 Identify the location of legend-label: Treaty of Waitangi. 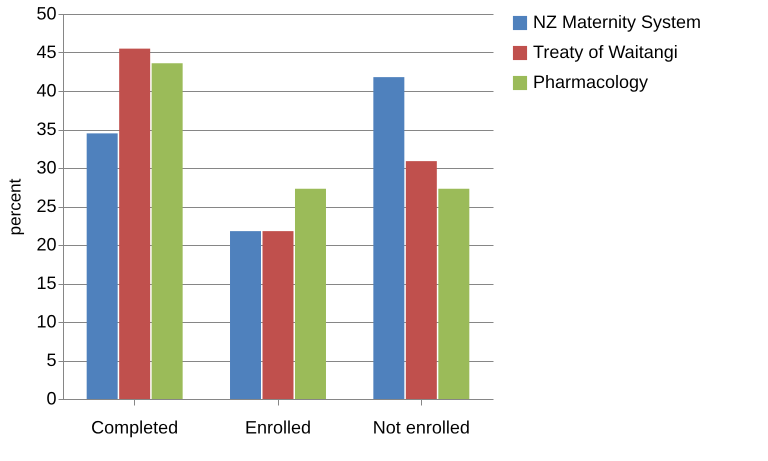
(605, 52).